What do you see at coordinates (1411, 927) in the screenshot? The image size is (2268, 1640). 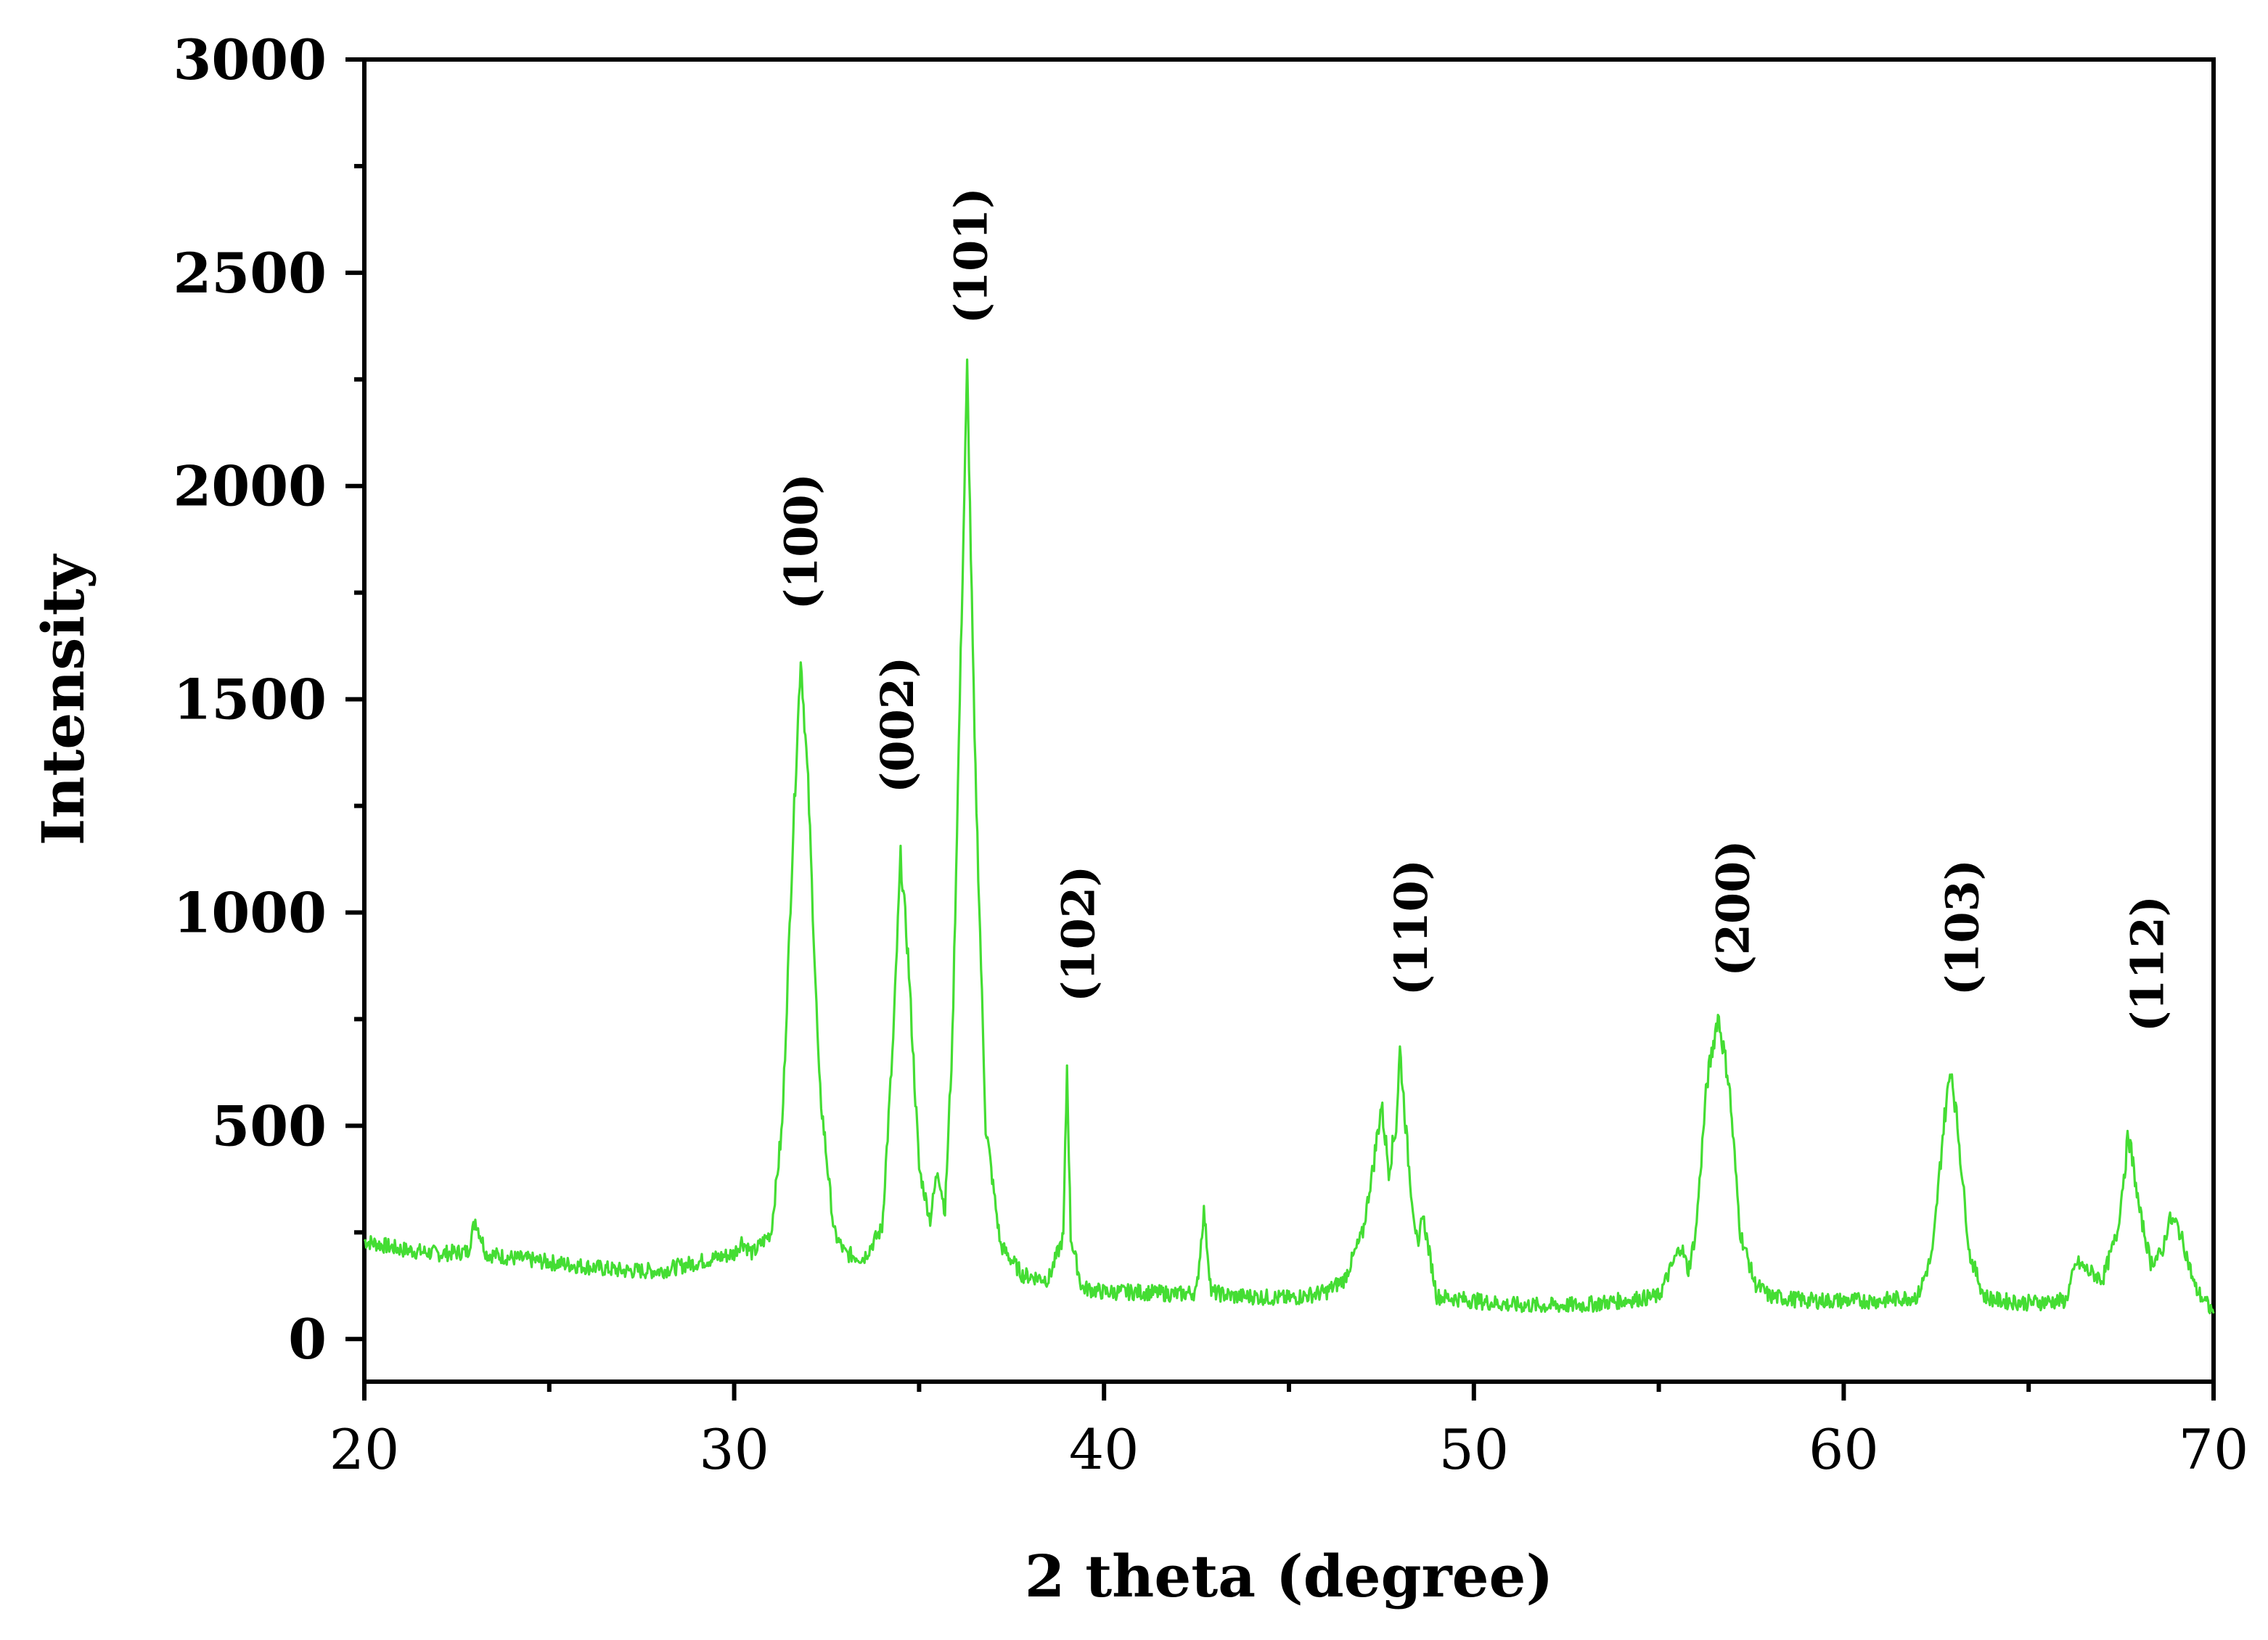 I see `peak-label: (110)` at bounding box center [1411, 927].